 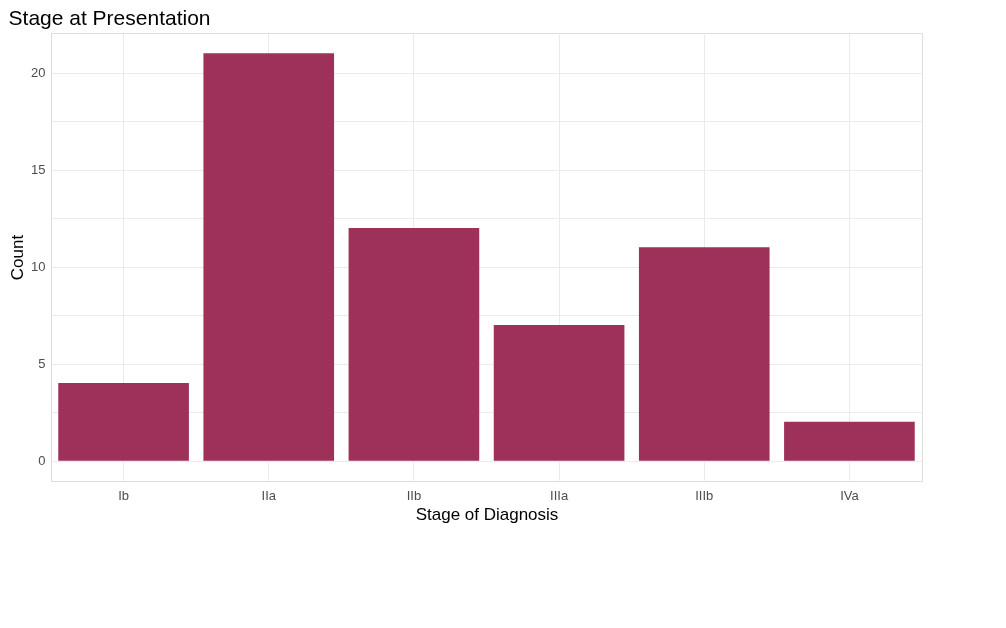 I want to click on x-axis-title: Stage of Diagnosis, so click(x=487, y=514).